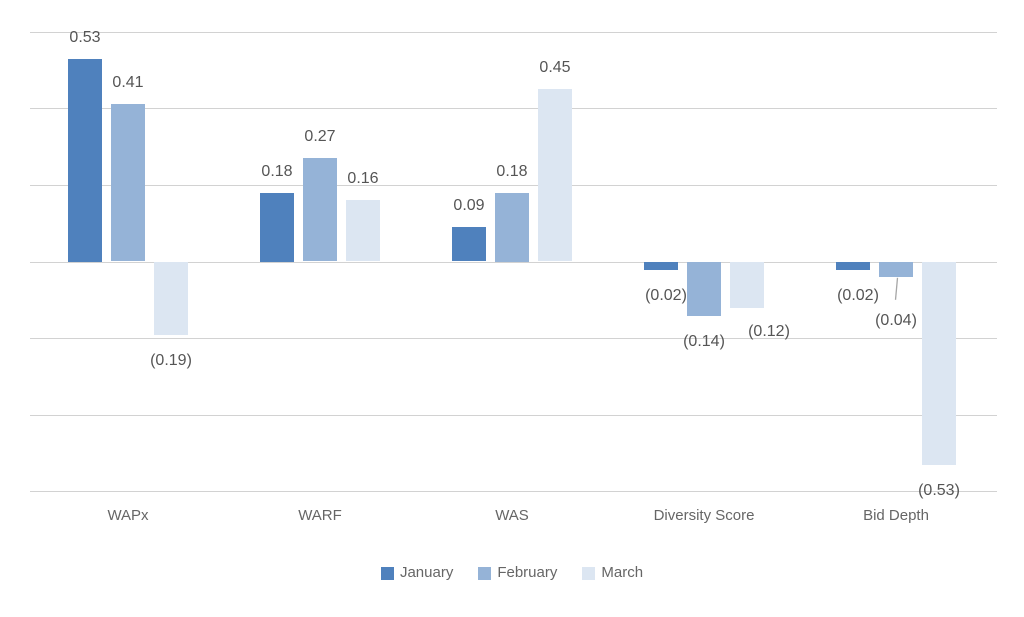 This screenshot has height=617, width=1024. What do you see at coordinates (858, 295) in the screenshot?
I see `data-label-january-bid-depth: (0.02)` at bounding box center [858, 295].